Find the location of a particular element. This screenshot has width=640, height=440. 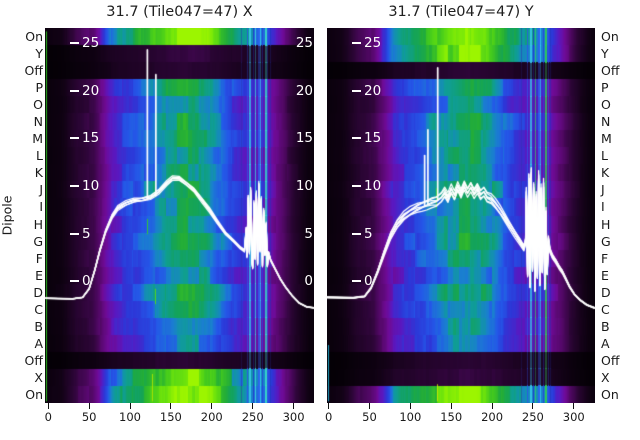

row-labels-left: On Y Off P O N M L K J I H G F E D C B A Off X On is located at coordinates (21, 215).